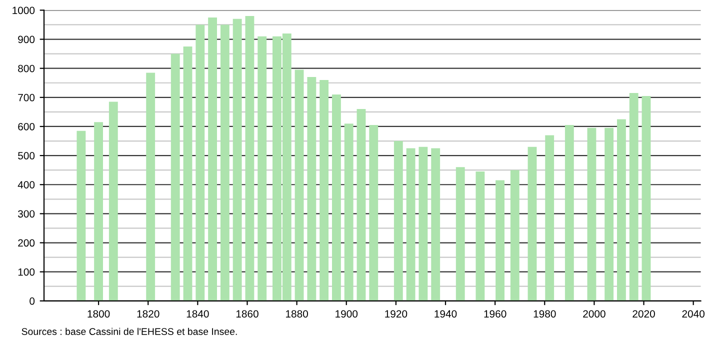 Image resolution: width=710 pixels, height=340 pixels. I want to click on x-tick-label: 2020, so click(643, 314).